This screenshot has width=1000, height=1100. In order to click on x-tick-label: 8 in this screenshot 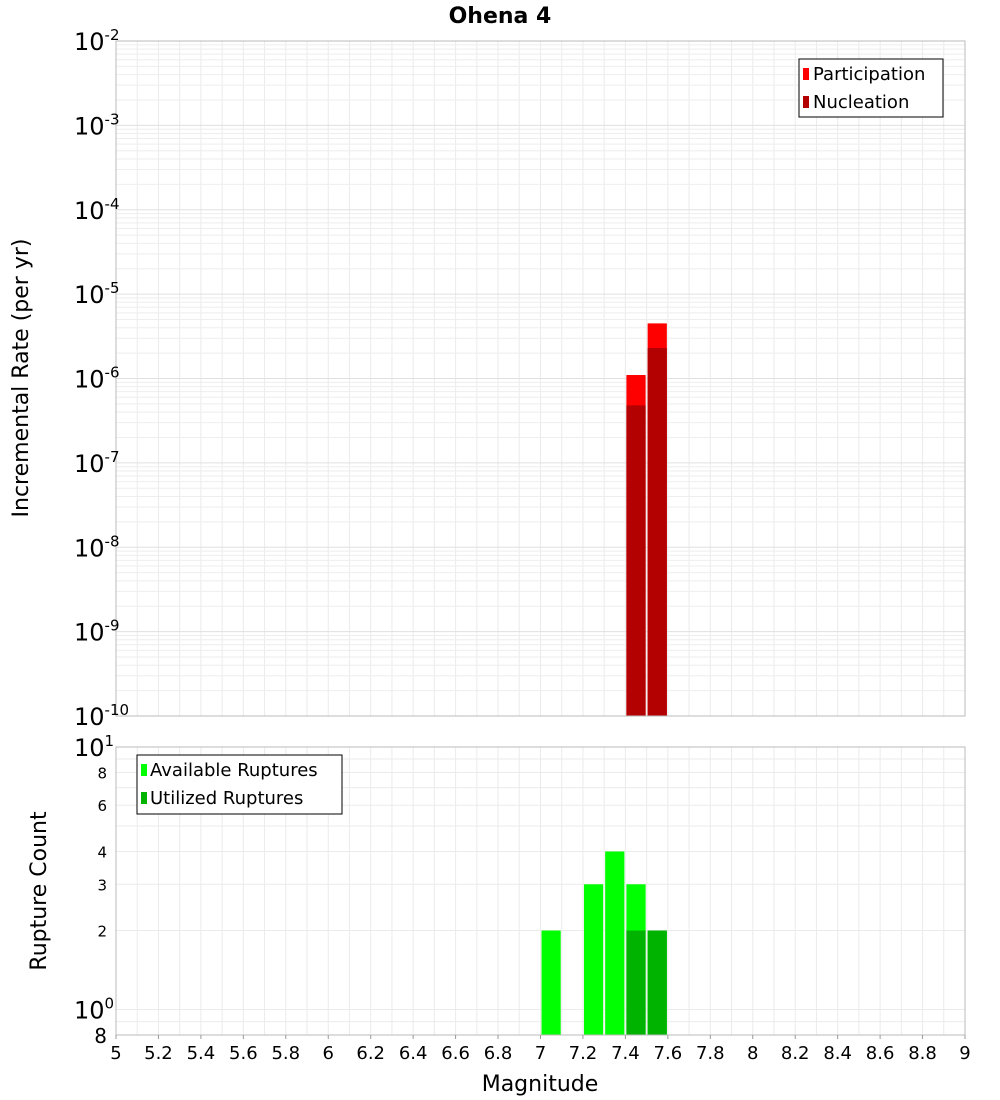, I will do `click(752, 1053)`.